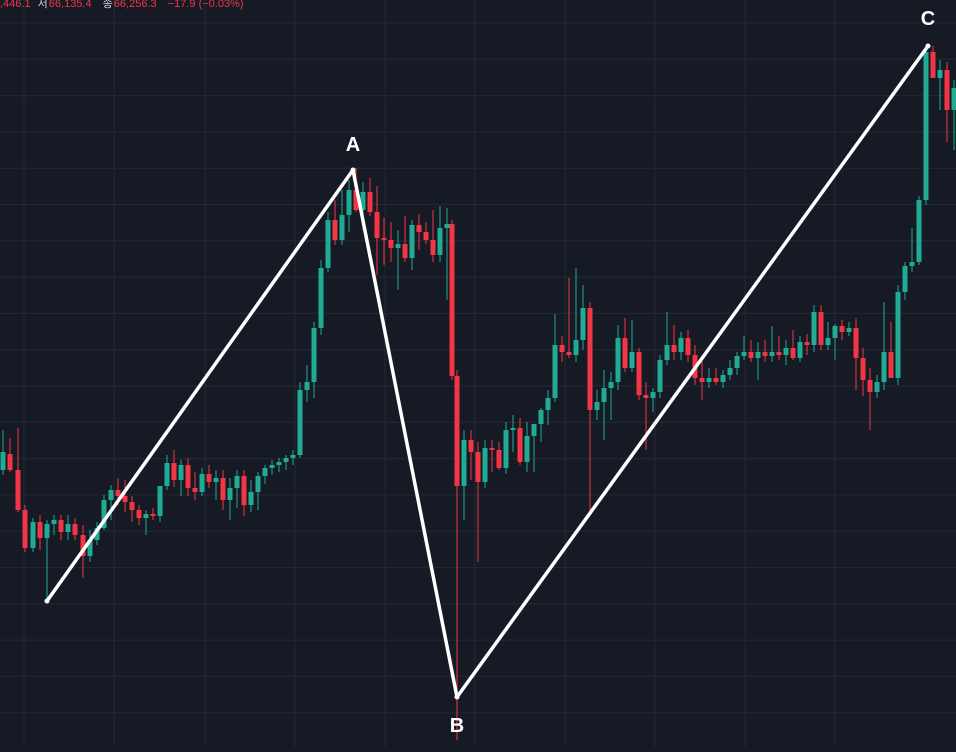 Image resolution: width=956 pixels, height=752 pixels. I want to click on point-label-c: C, so click(928, 19).